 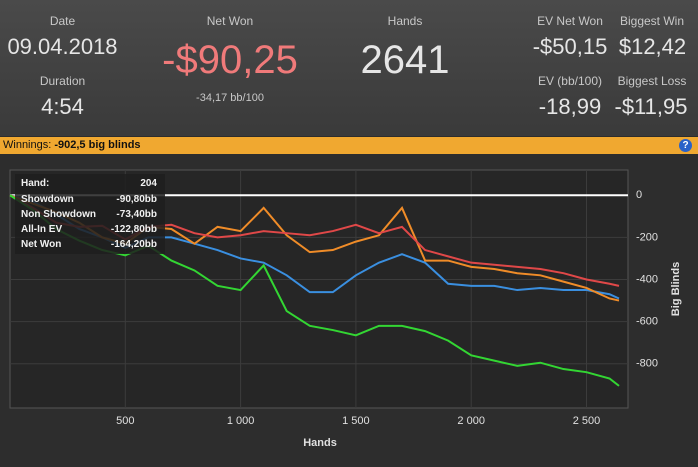 What do you see at coordinates (136, 199) in the screenshot?
I see `tooltip-value: -90,80bb` at bounding box center [136, 199].